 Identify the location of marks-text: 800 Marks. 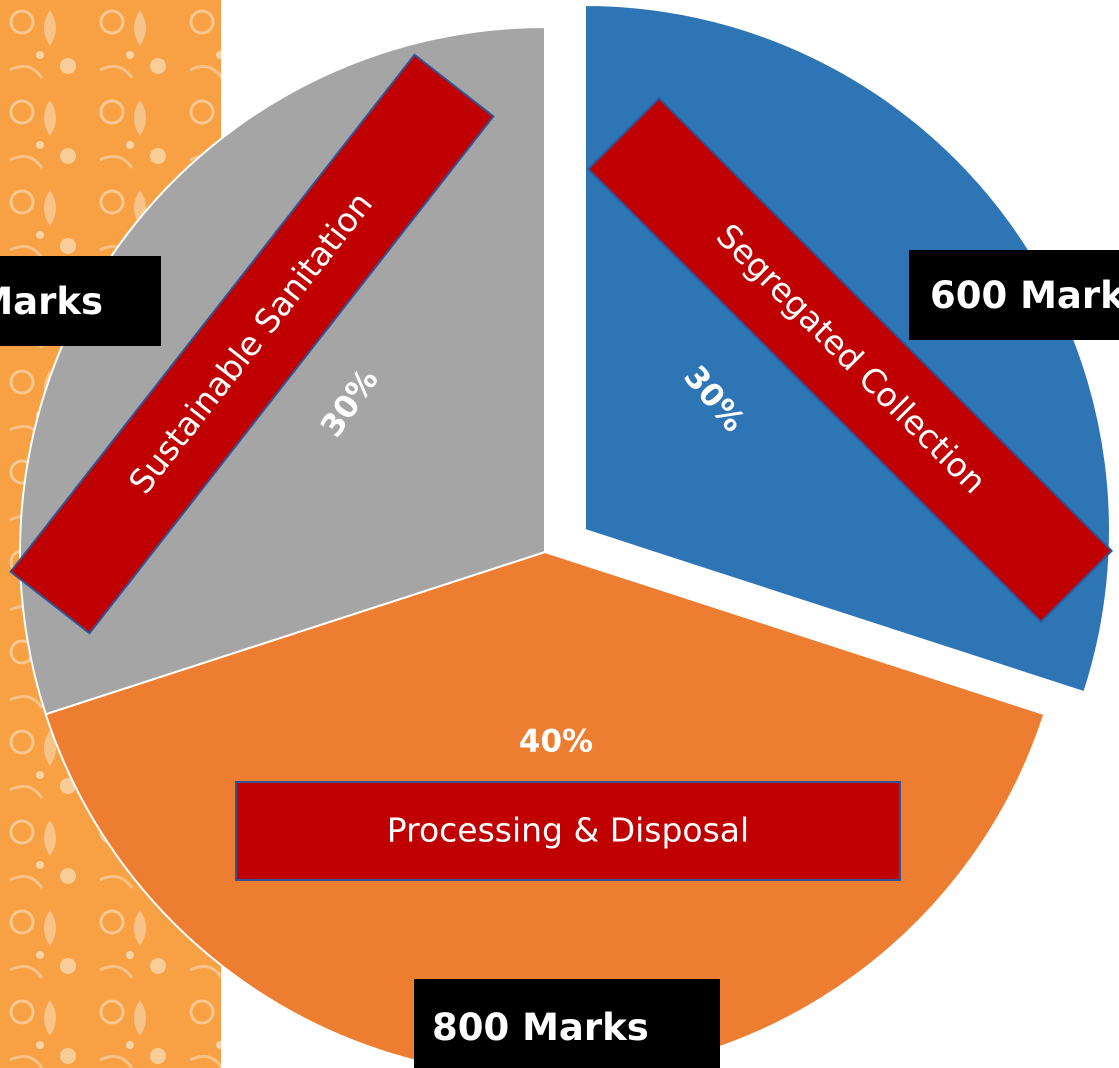
(540, 1027).